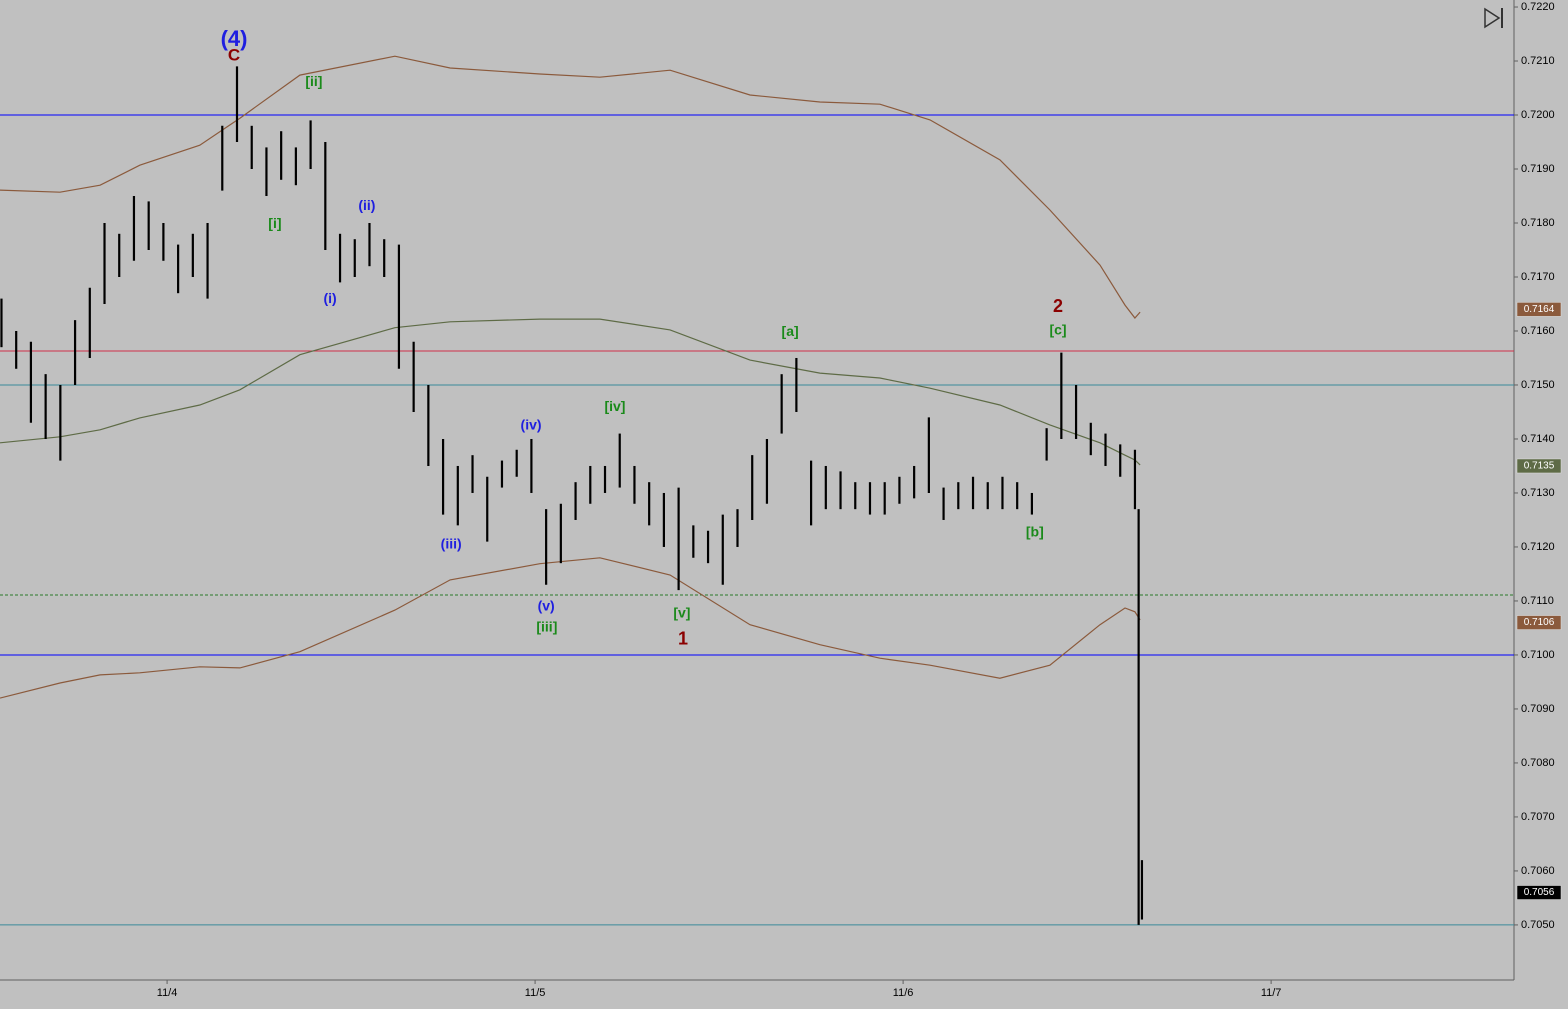  I want to click on y-tick-label: 0.7220, so click(1538, 7).